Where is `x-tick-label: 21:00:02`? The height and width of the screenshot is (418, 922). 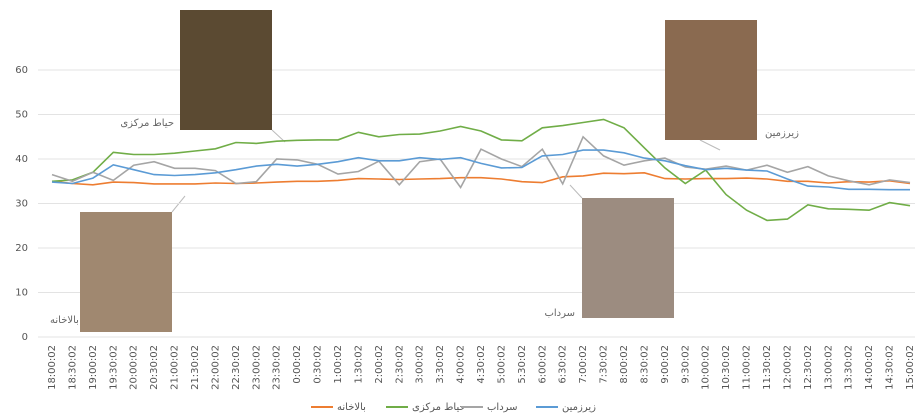
x-tick-label: 21:00:02 is located at coordinates (175, 367).